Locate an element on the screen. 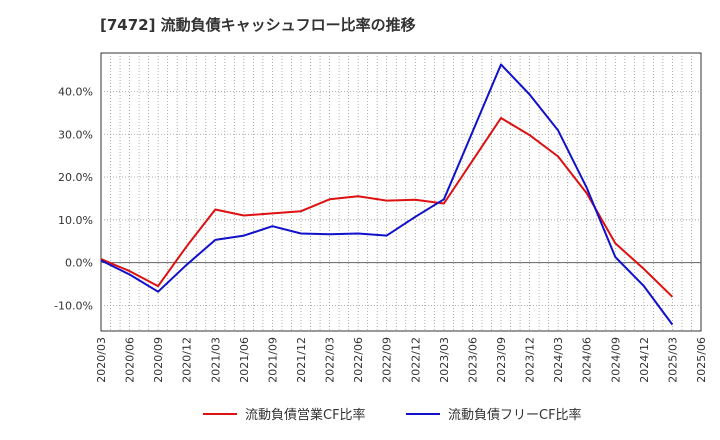 The width and height of the screenshot is (720, 440). x-tick-label: 2020/06 is located at coordinates (130, 360).